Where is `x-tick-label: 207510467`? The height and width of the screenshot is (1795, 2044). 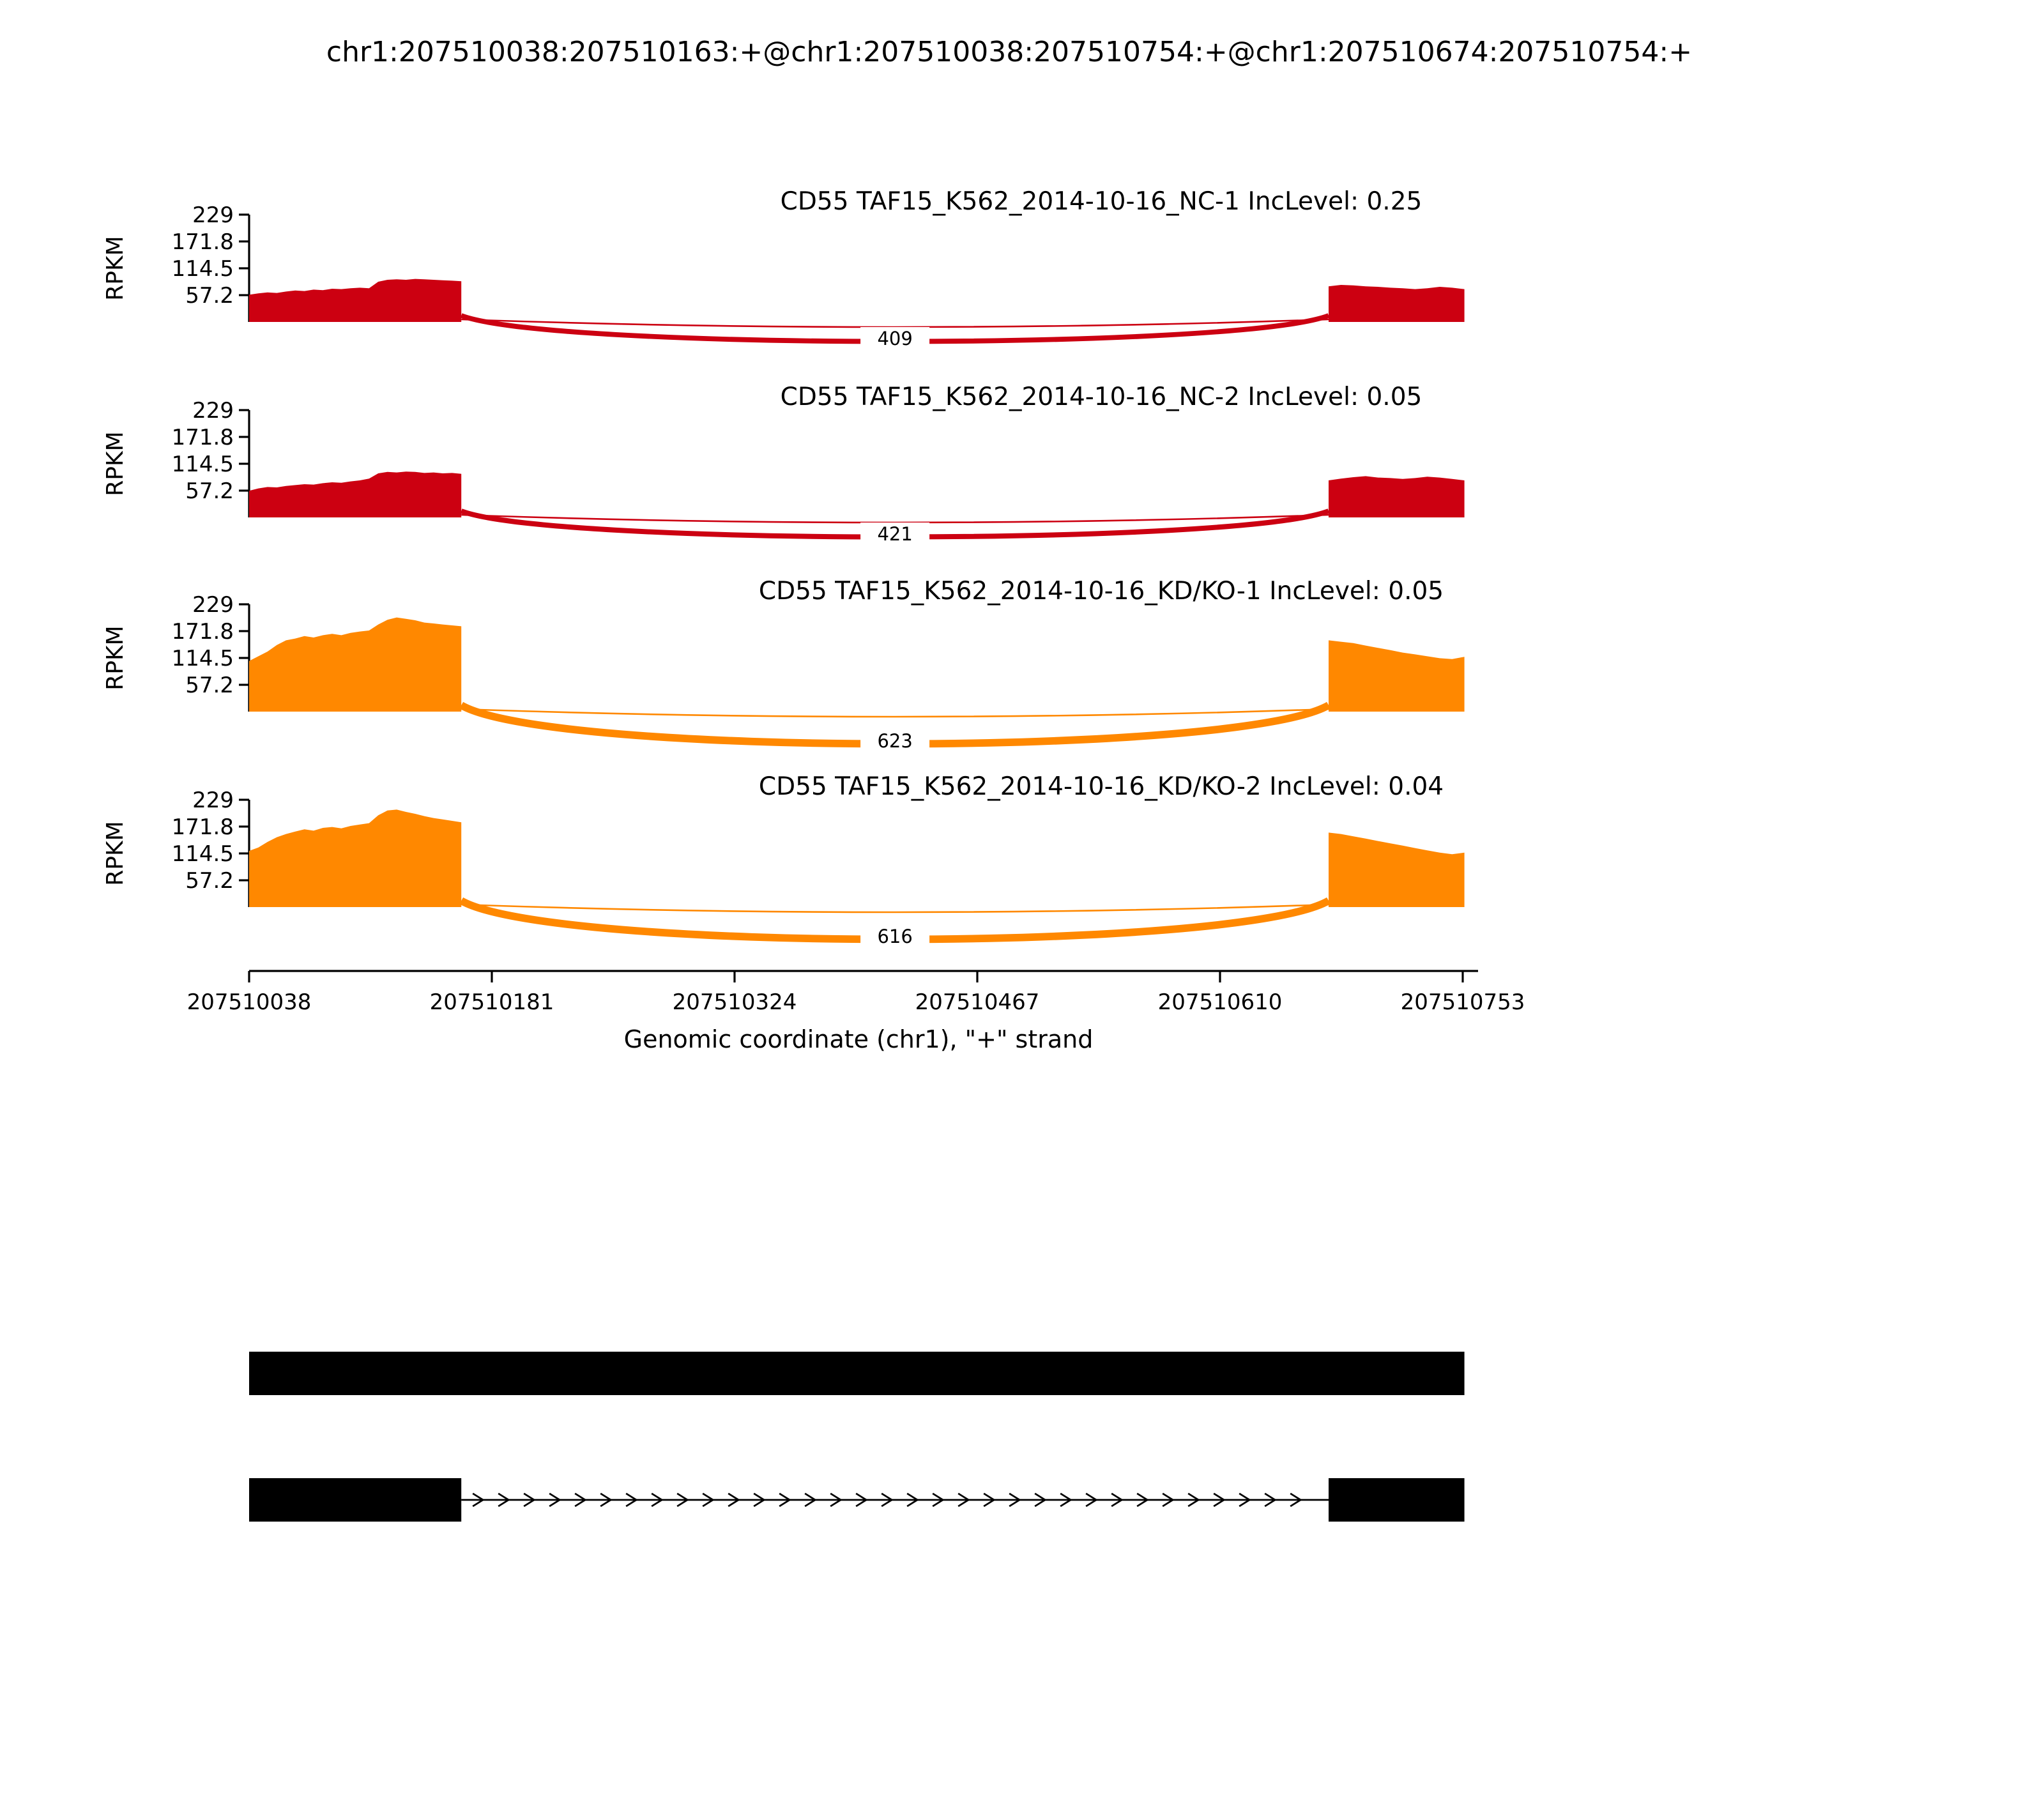
x-tick-label: 207510467 is located at coordinates (977, 1002).